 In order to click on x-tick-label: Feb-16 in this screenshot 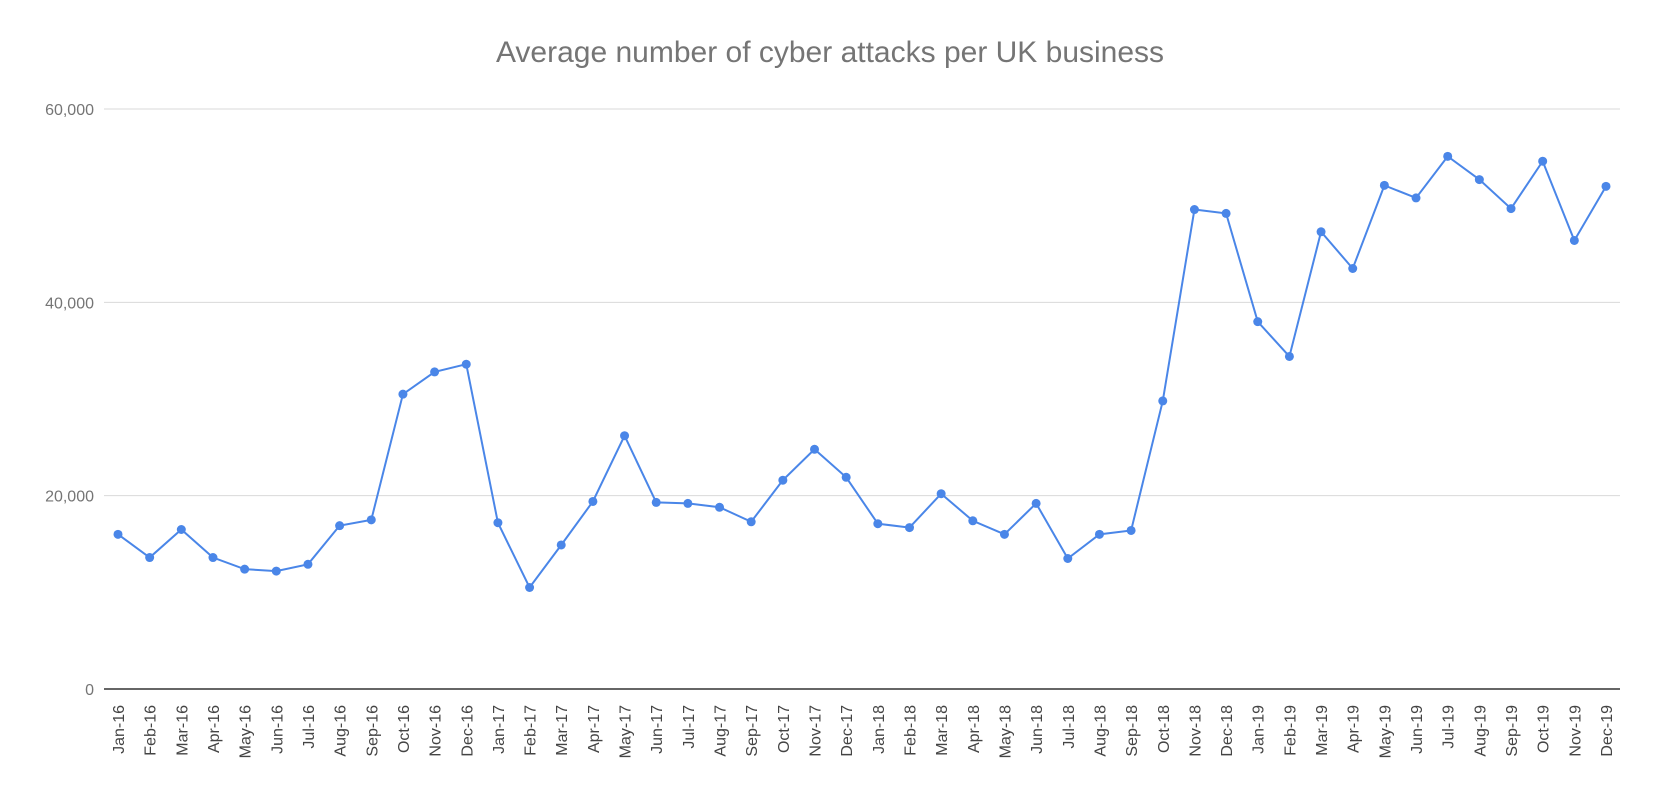, I will do `click(151, 730)`.